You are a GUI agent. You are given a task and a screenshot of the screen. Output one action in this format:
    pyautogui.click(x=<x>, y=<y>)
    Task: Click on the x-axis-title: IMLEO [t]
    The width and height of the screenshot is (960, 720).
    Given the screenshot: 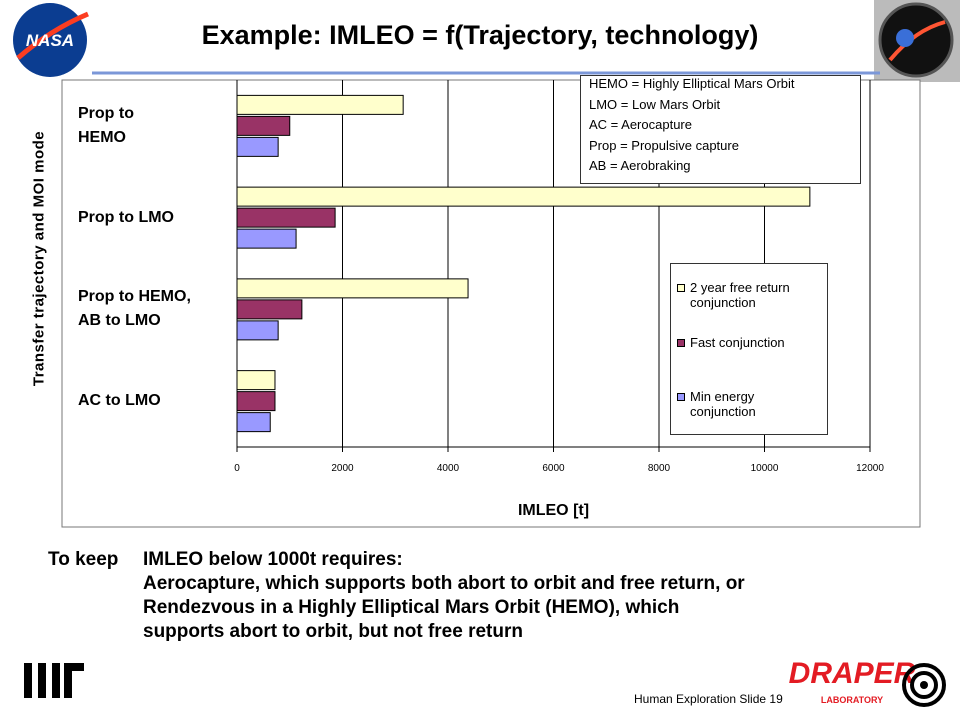 What is the action you would take?
    pyautogui.click(x=553, y=510)
    